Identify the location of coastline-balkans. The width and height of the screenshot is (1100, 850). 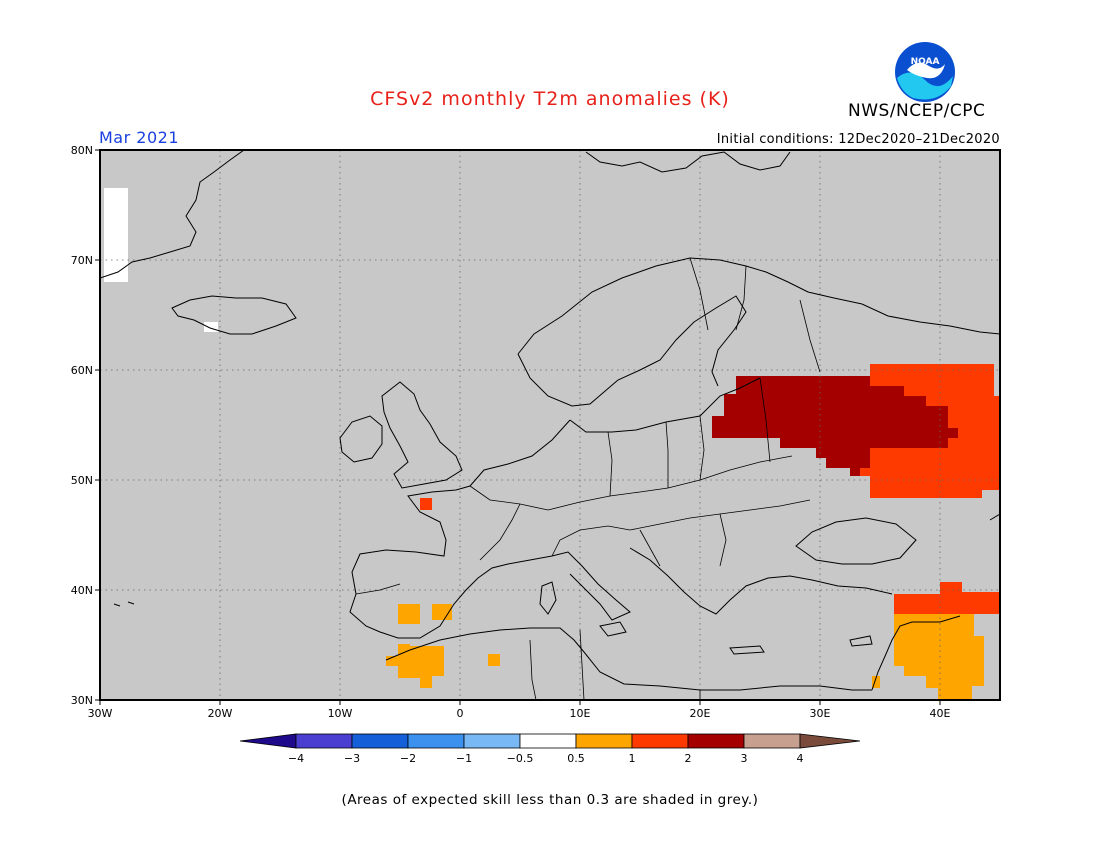
(761, 581).